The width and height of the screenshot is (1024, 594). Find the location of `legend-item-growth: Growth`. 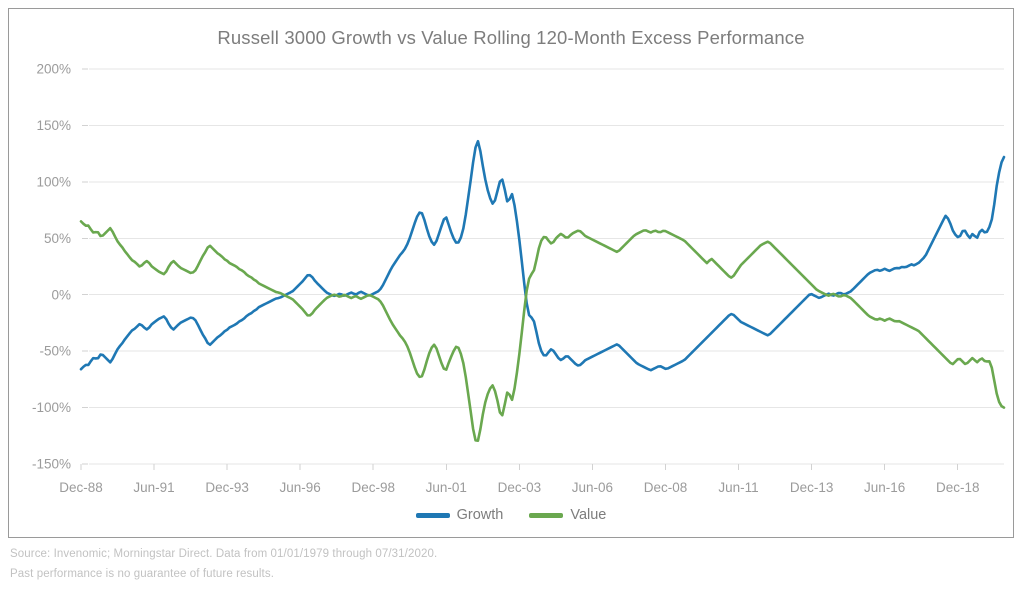

legend-item-growth: Growth is located at coordinates (459, 515).